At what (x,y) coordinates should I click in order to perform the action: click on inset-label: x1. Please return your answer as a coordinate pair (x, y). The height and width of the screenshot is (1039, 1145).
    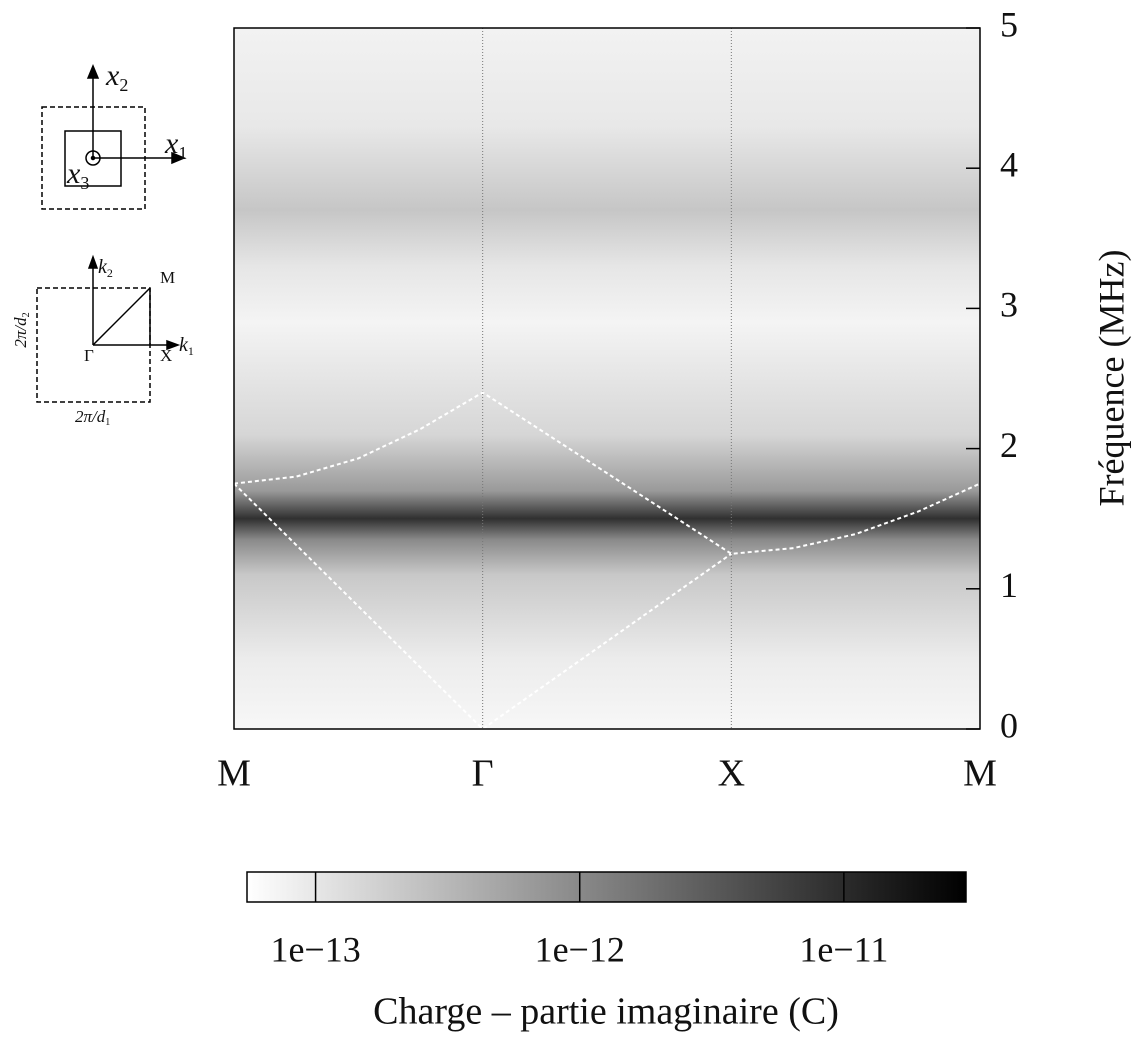
    Looking at the image, I should click on (175, 145).